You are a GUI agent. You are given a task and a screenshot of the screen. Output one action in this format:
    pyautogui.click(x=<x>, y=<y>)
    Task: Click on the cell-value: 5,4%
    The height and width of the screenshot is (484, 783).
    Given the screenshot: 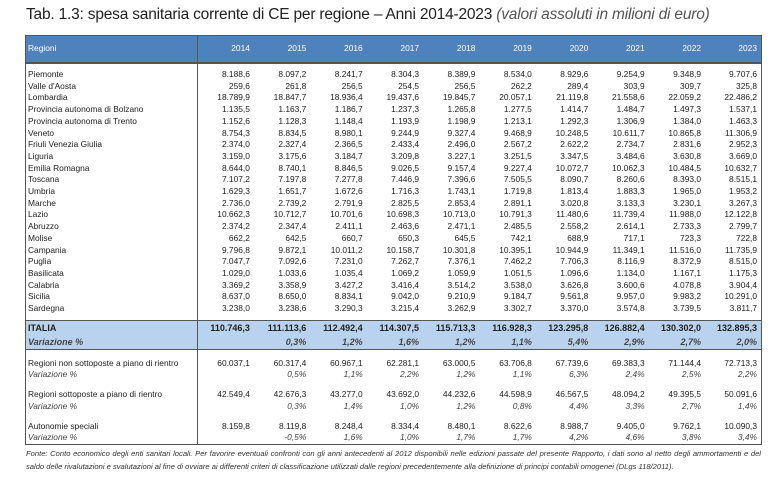 What is the action you would take?
    pyautogui.click(x=564, y=342)
    